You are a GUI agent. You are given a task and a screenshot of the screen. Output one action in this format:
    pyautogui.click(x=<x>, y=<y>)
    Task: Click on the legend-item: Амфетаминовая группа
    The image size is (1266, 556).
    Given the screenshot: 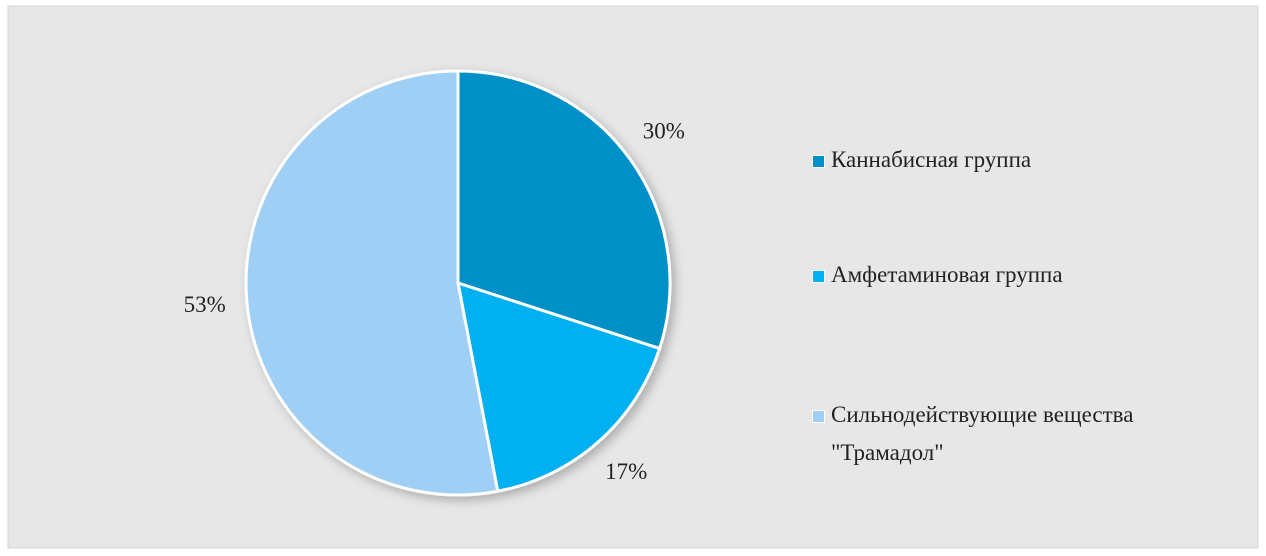 What is the action you would take?
    pyautogui.click(x=1022, y=275)
    